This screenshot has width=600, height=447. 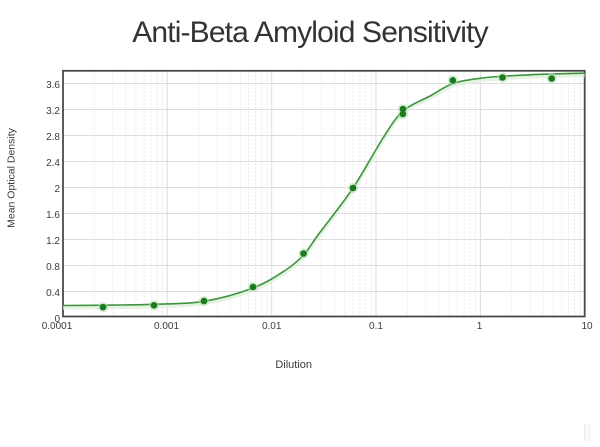 What do you see at coordinates (53, 267) in the screenshot?
I see `svg-text: 0.8` at bounding box center [53, 267].